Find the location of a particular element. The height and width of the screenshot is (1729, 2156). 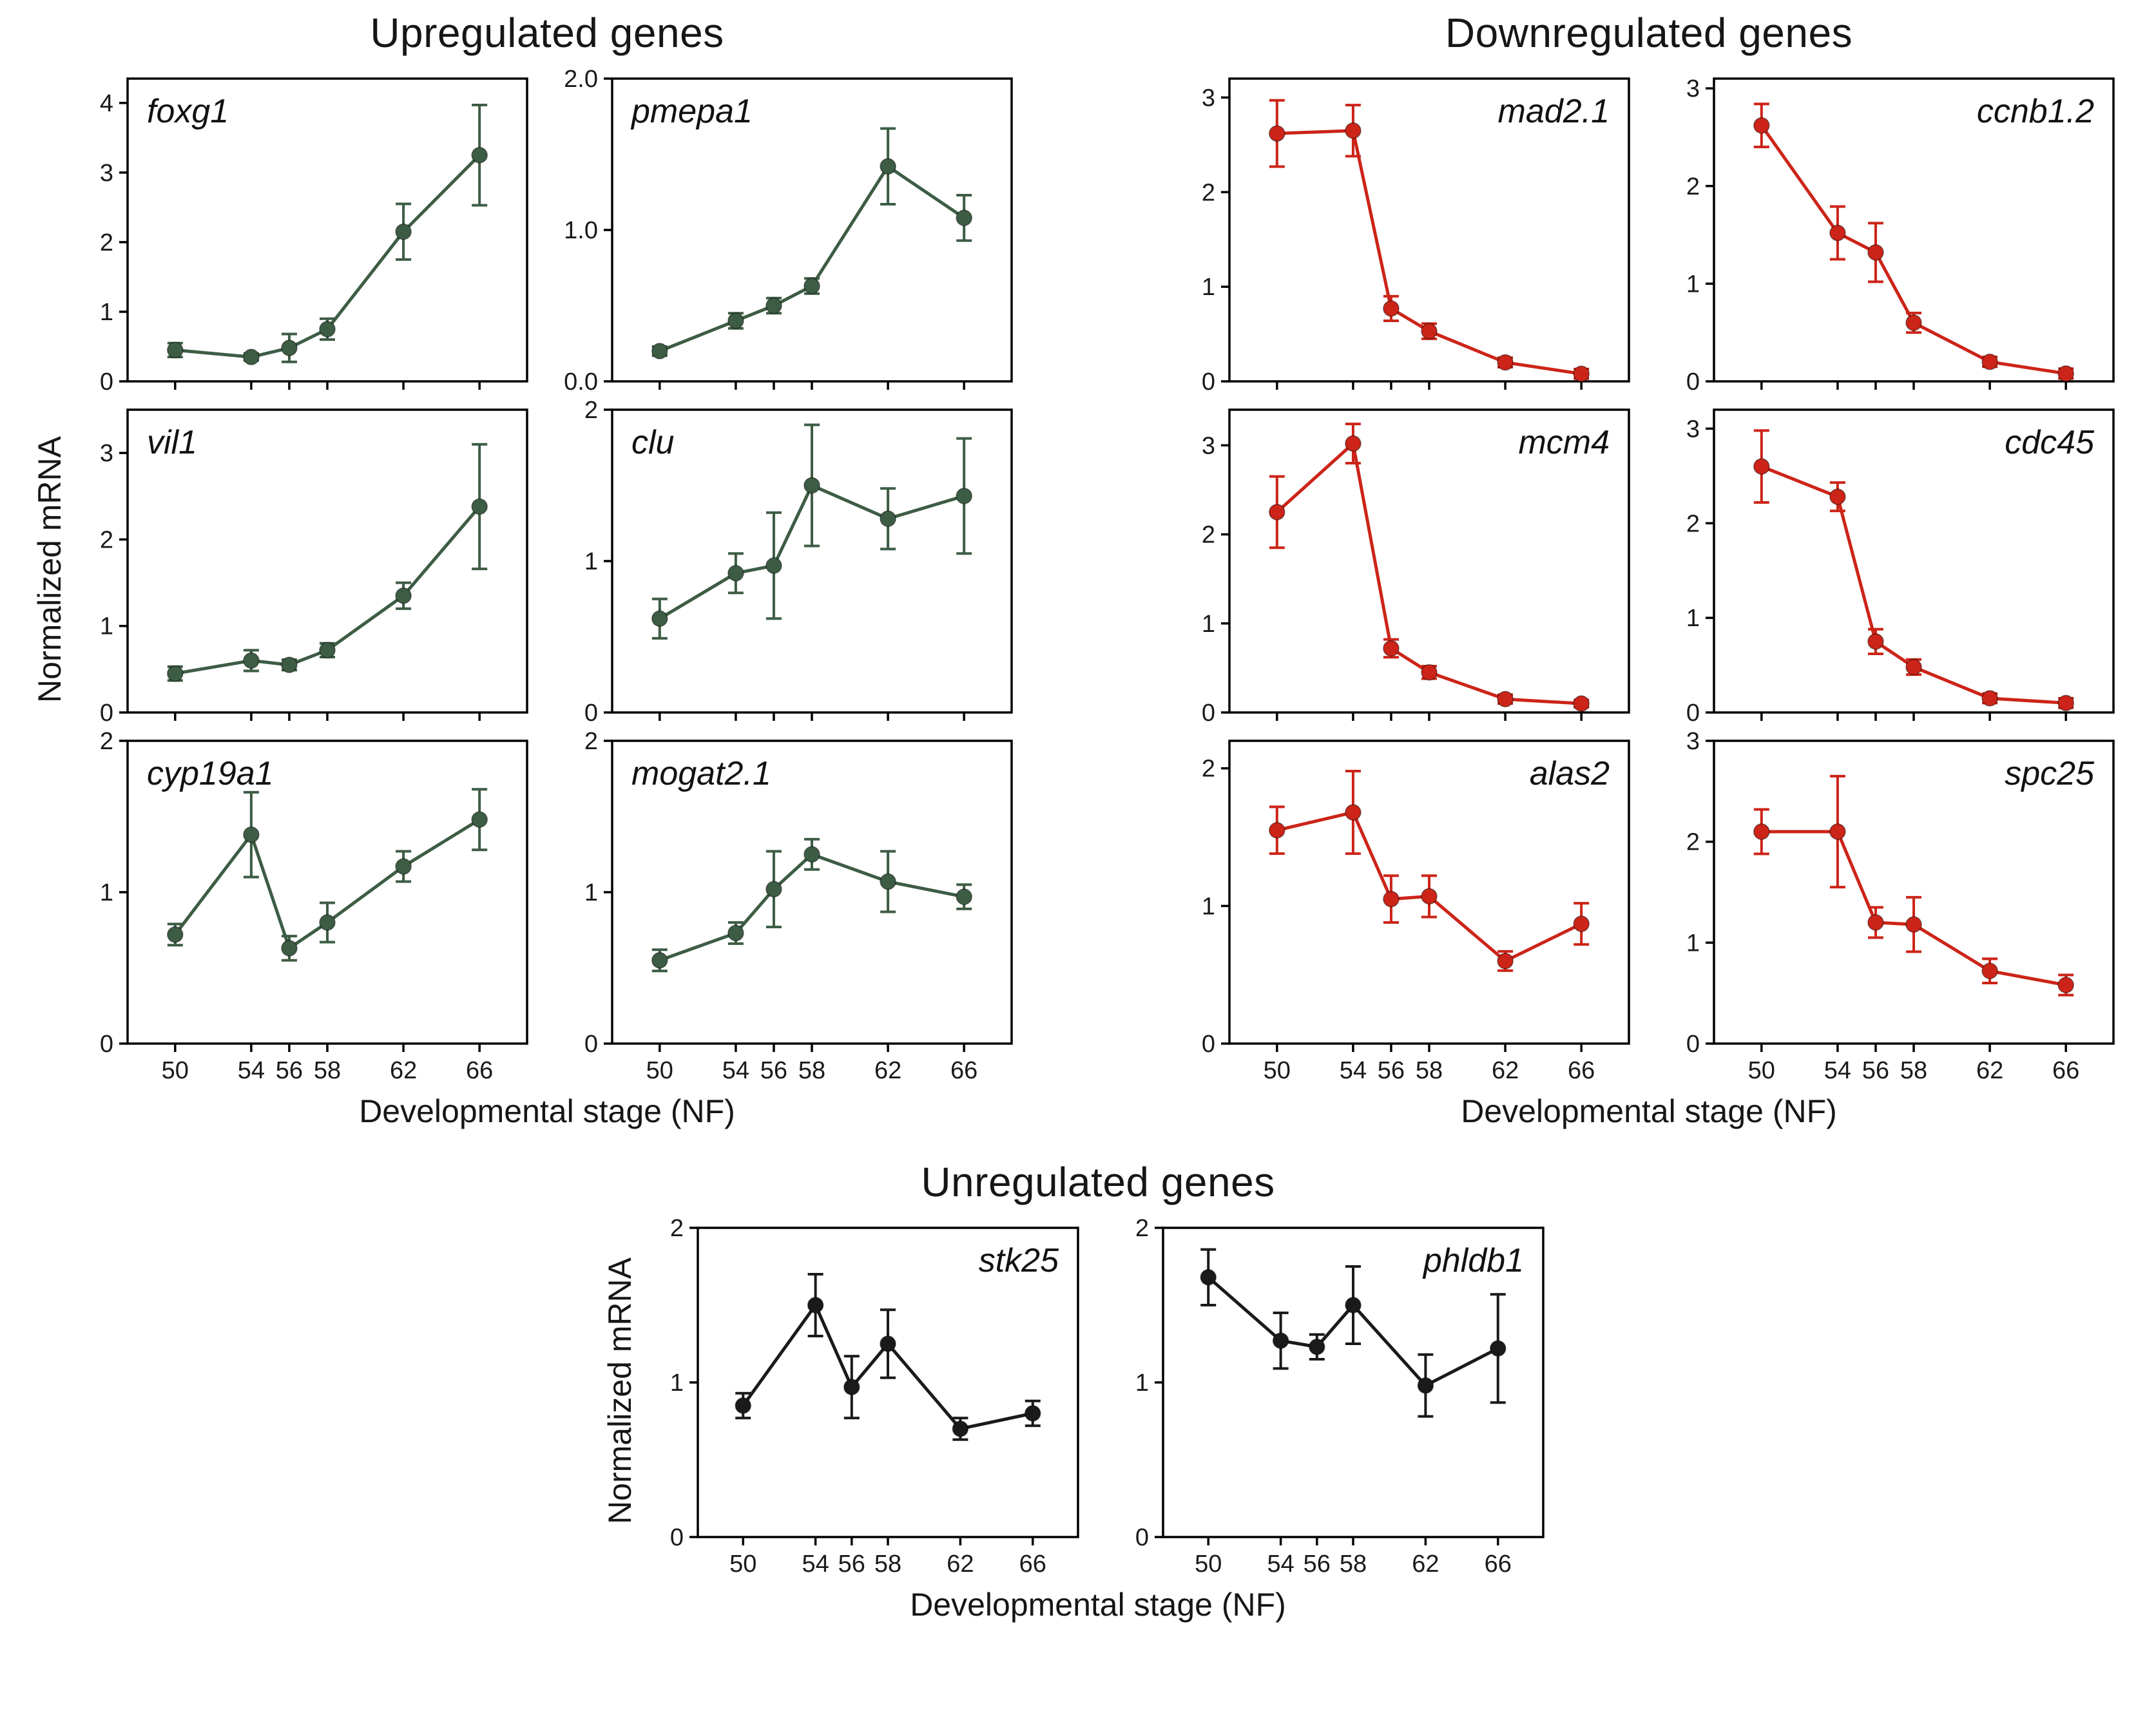

panel-cdc45: 0 1 2 3 cdc45 is located at coordinates (1891, 562).